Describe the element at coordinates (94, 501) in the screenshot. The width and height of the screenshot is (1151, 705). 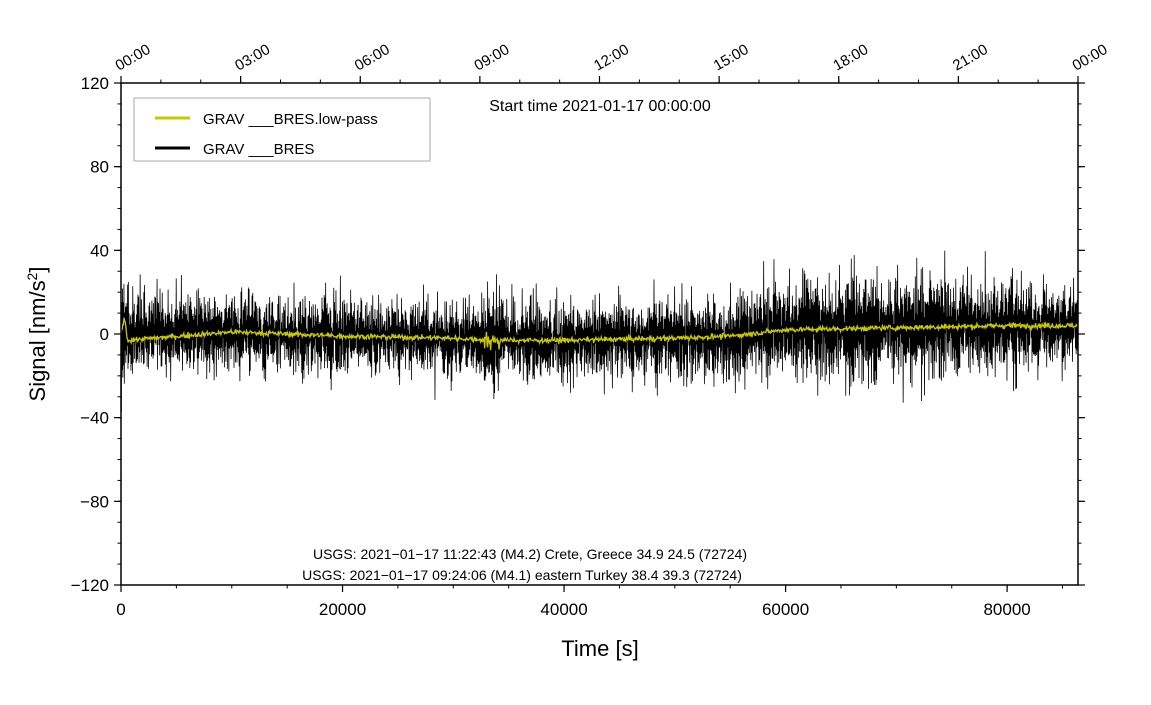
I see `y-tick-label: −80` at that location.